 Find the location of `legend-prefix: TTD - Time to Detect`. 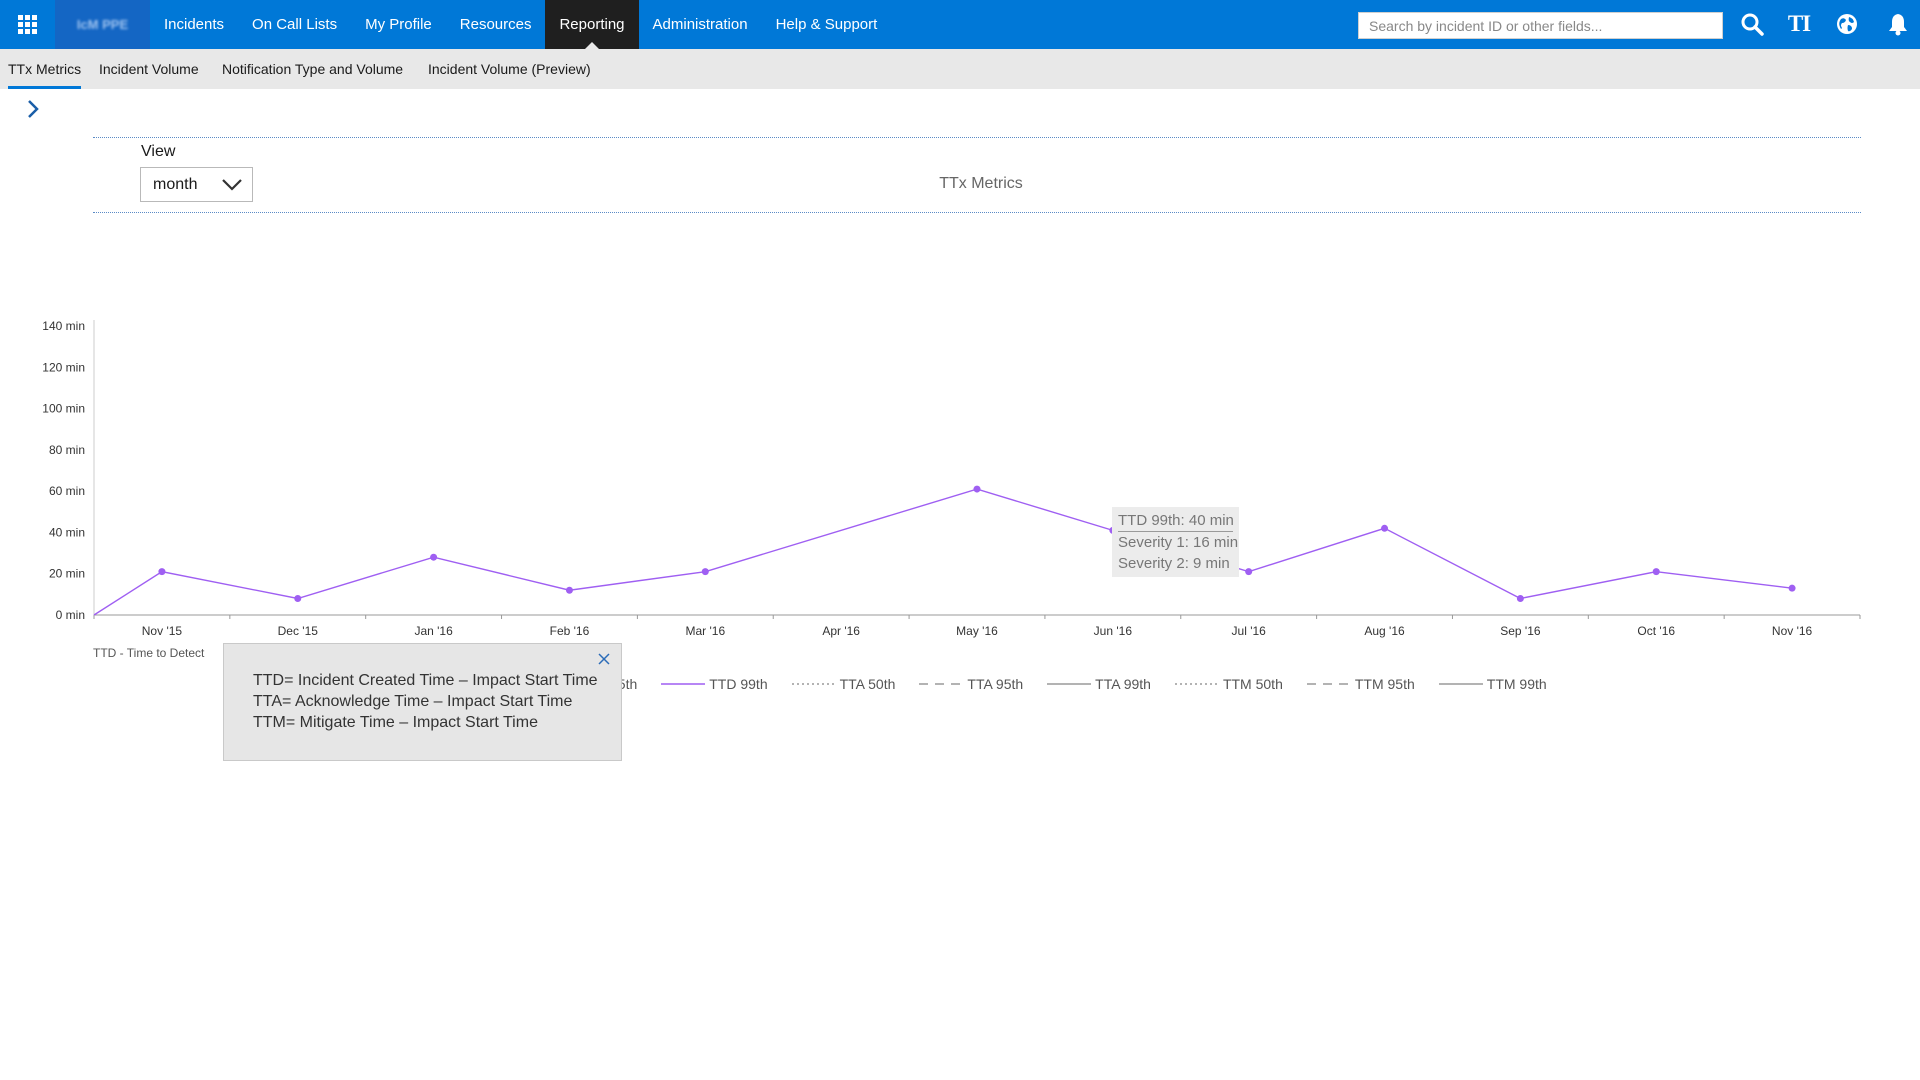

legend-prefix: TTD - Time to Detect is located at coordinates (149, 653).